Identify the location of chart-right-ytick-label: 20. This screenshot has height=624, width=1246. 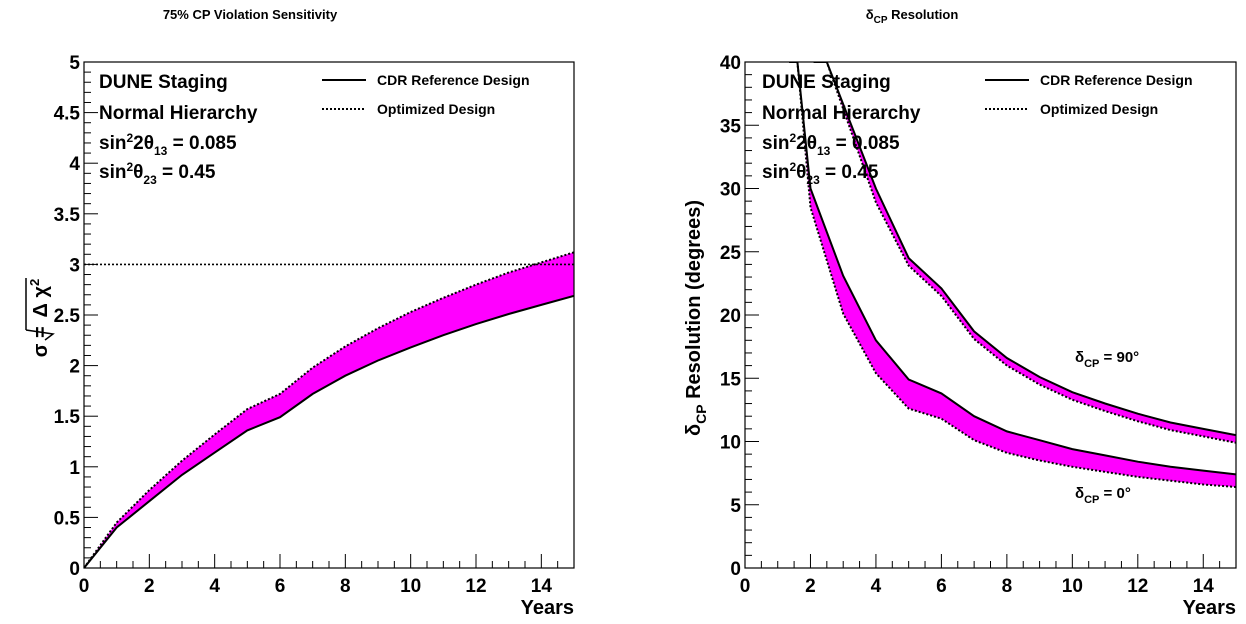
(730, 316).